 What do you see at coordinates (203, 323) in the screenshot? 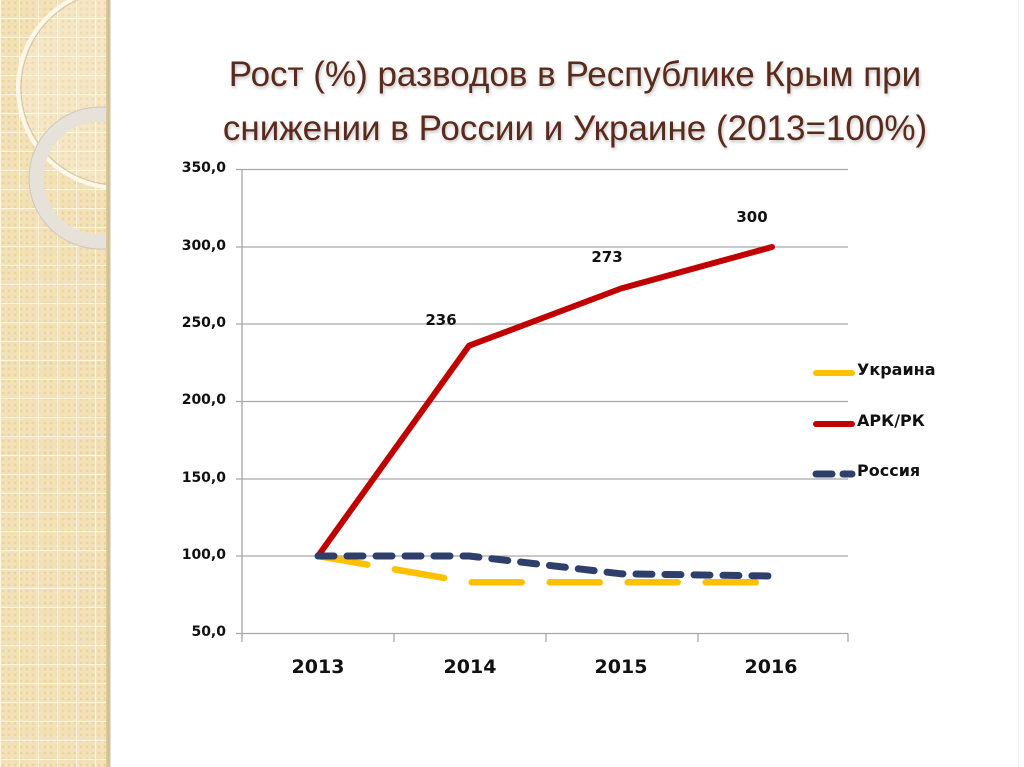
I see `y-tick-label: 250,0` at bounding box center [203, 323].